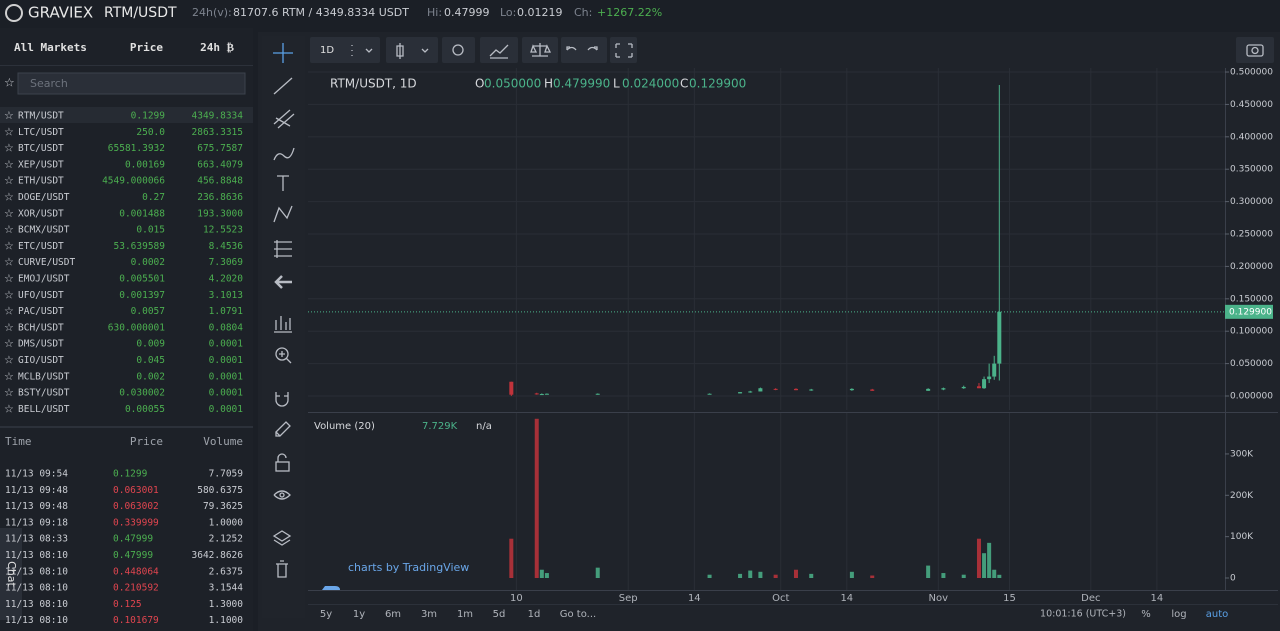 This screenshot has height=631, width=1280. Describe the element at coordinates (548, 84) in the screenshot. I see `legend-label: H` at that location.